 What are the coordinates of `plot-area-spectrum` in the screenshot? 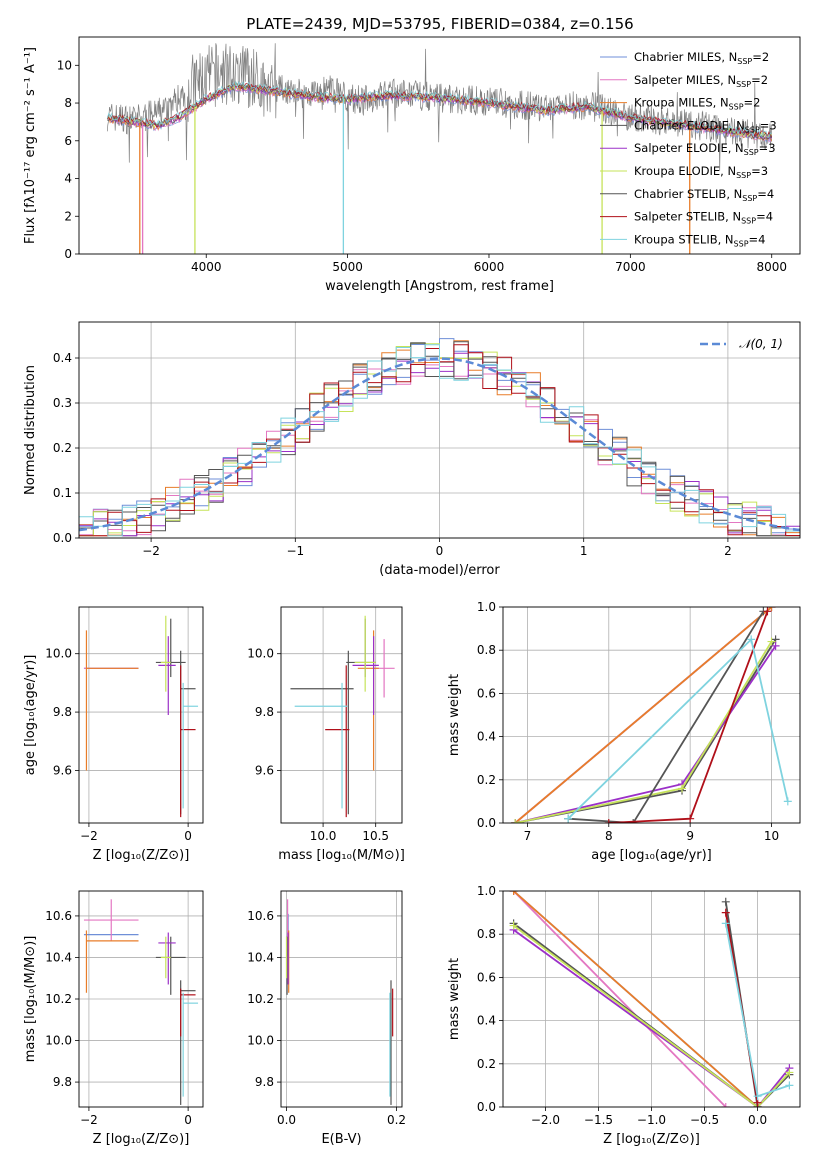 It's located at (439, 148).